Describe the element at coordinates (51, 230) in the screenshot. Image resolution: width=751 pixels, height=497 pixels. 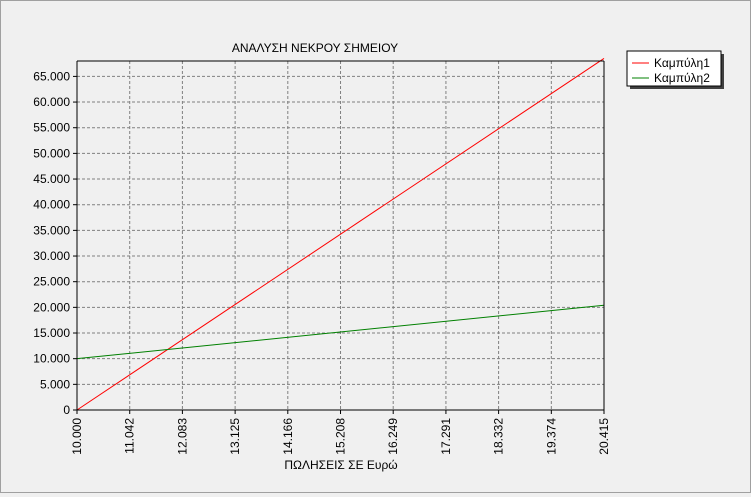
I see `y-tick-label: 35.000` at that location.